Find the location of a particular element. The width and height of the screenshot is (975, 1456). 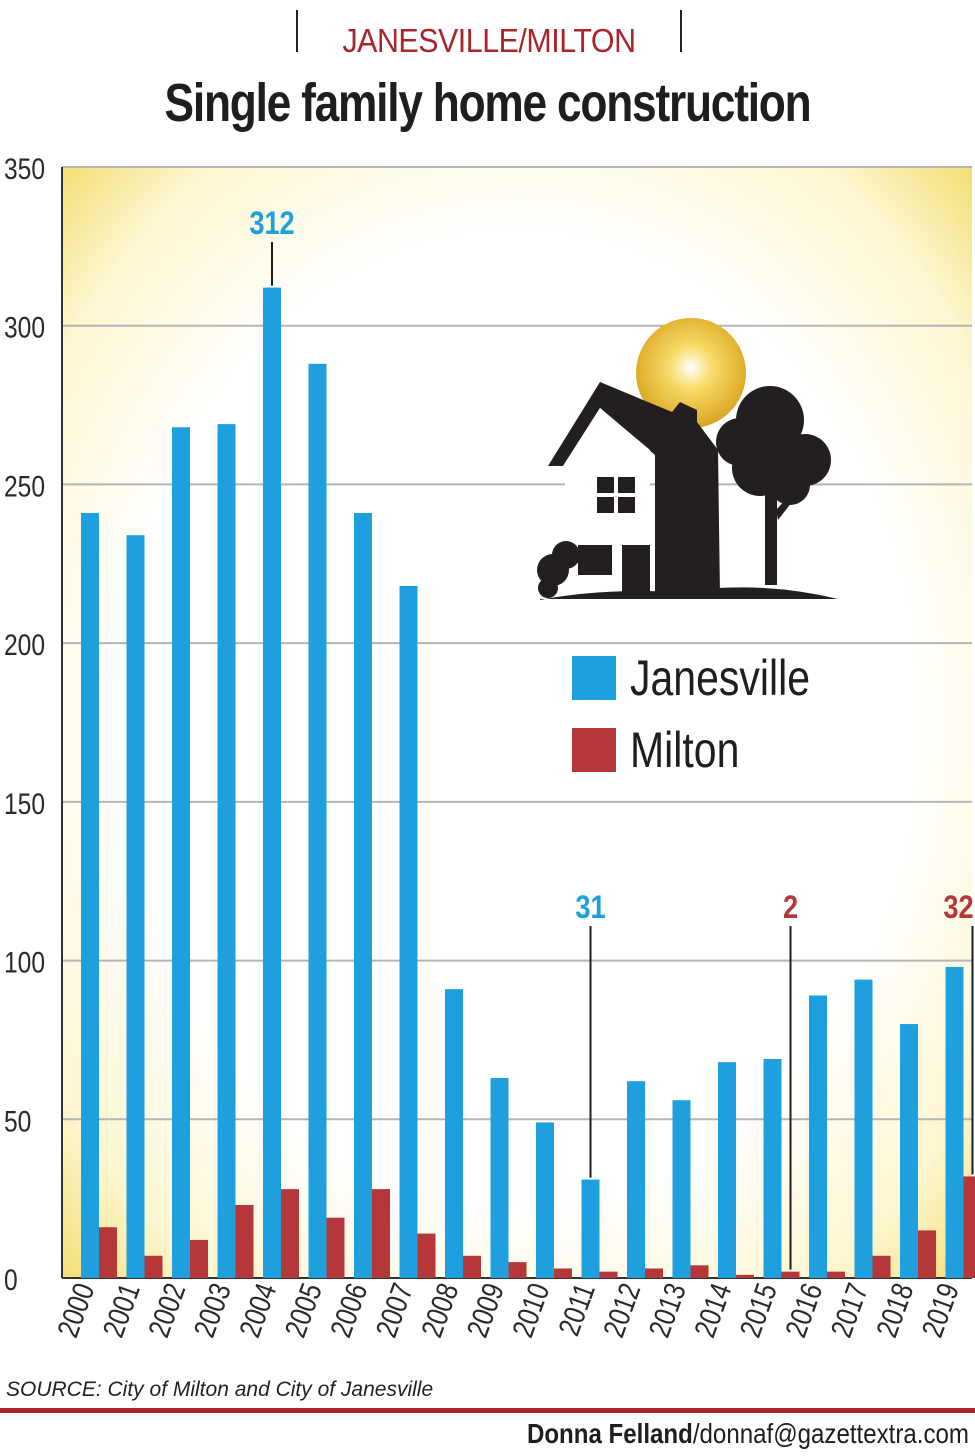

bar-janesville-2018 is located at coordinates (909, 1151).